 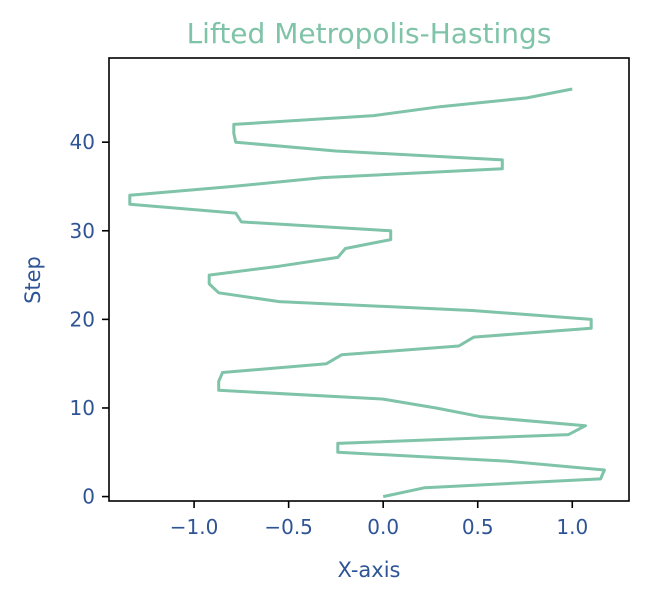 I want to click on y-axis-label: Step, so click(x=33, y=280).